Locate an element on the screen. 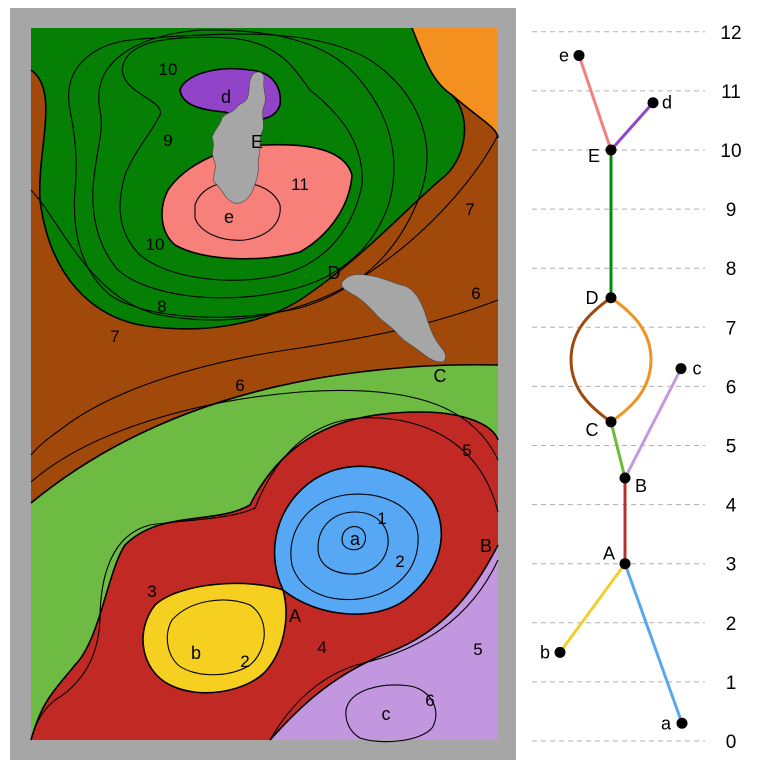  blue-region is located at coordinates (358, 540).